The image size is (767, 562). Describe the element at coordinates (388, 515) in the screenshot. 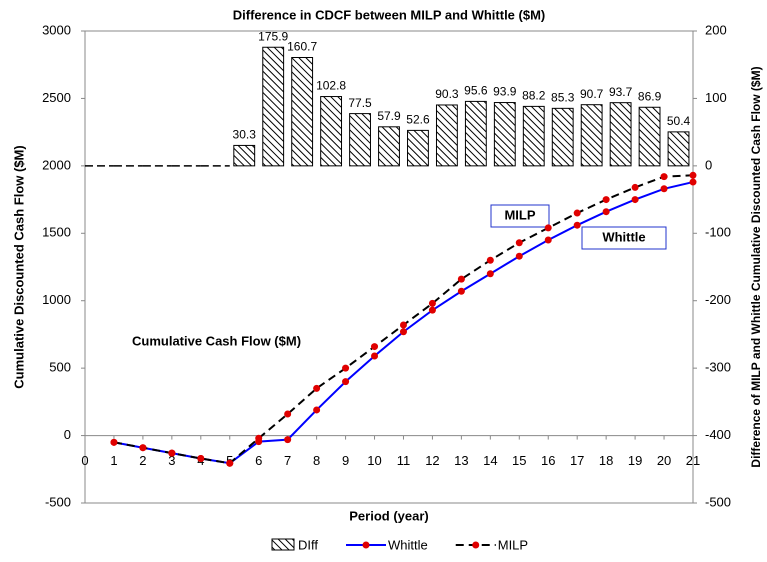

I see `x-axis-title: Period (year)` at that location.